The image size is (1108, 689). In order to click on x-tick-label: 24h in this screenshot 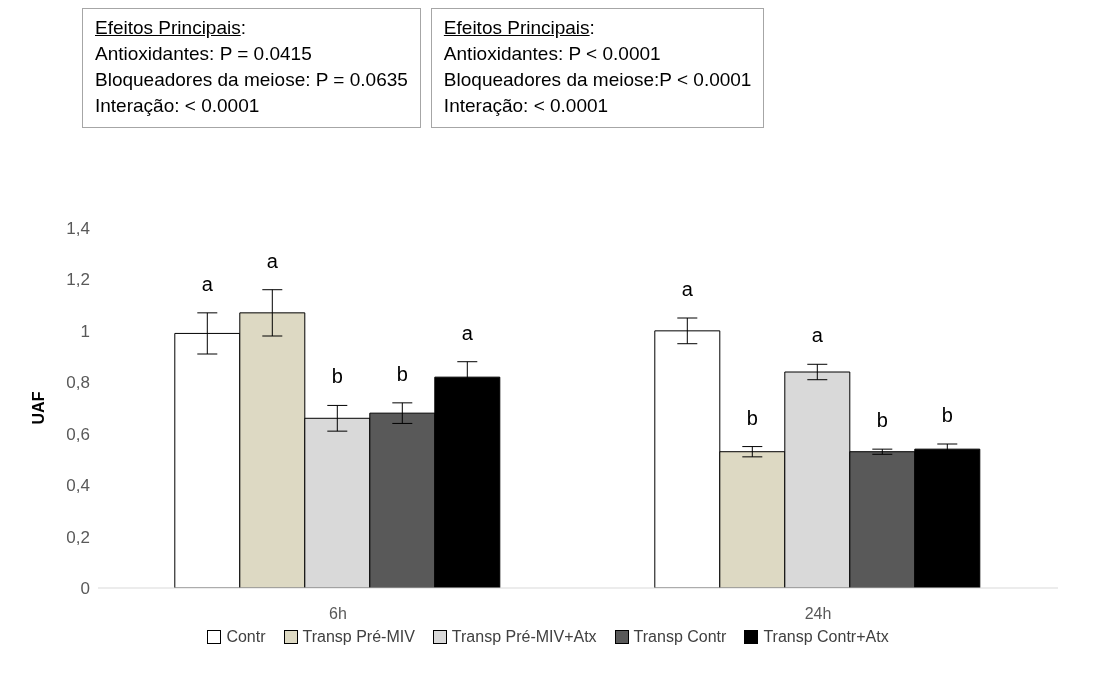, I will do `click(818, 614)`.